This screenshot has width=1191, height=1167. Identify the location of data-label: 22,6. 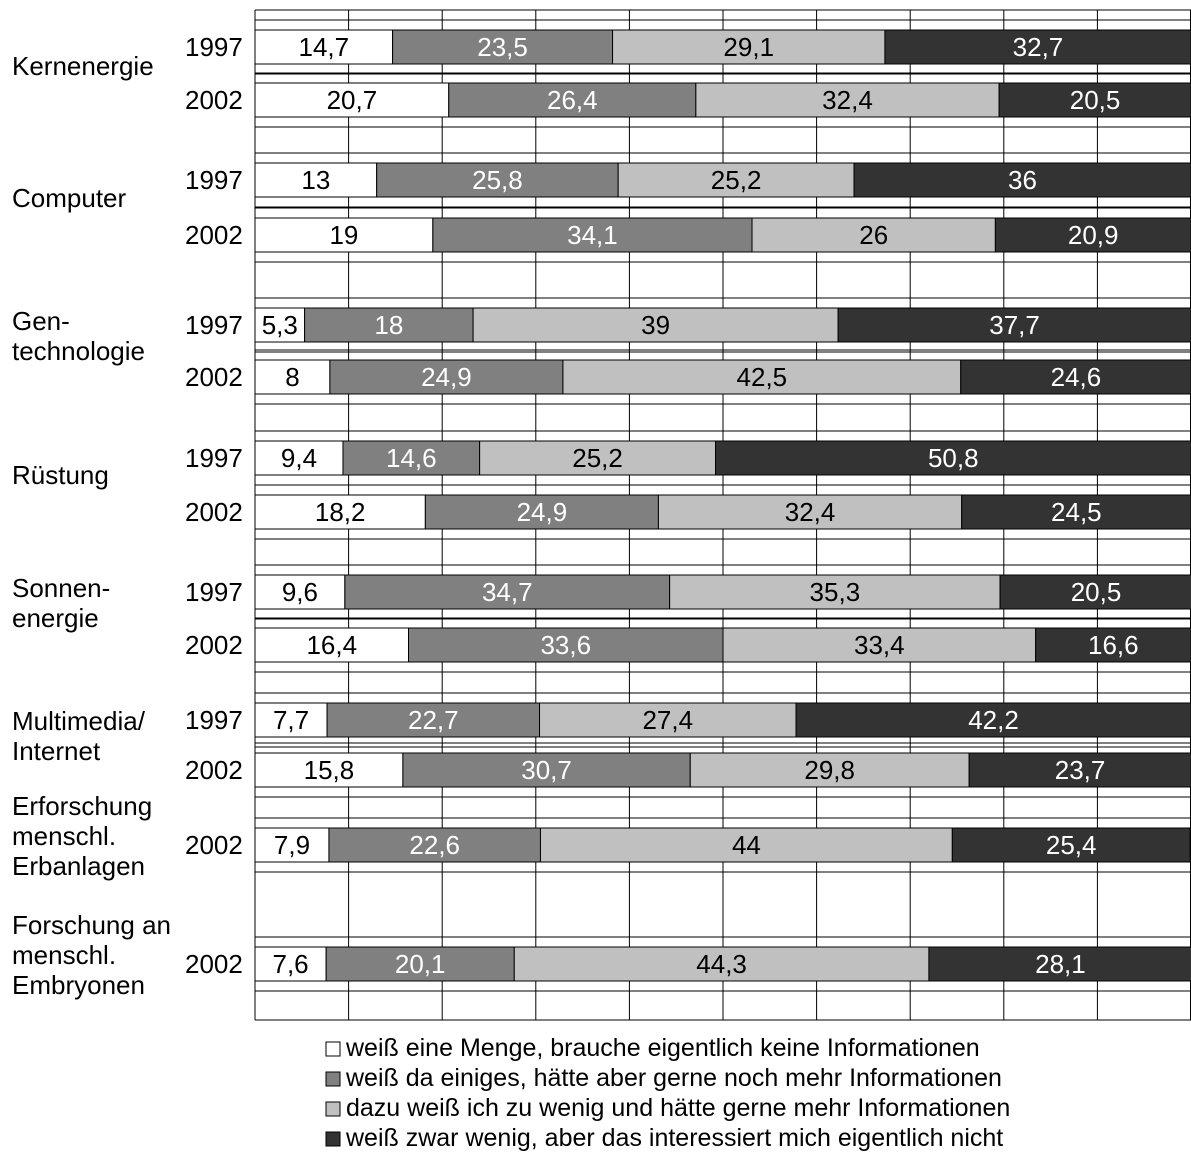
(434, 845).